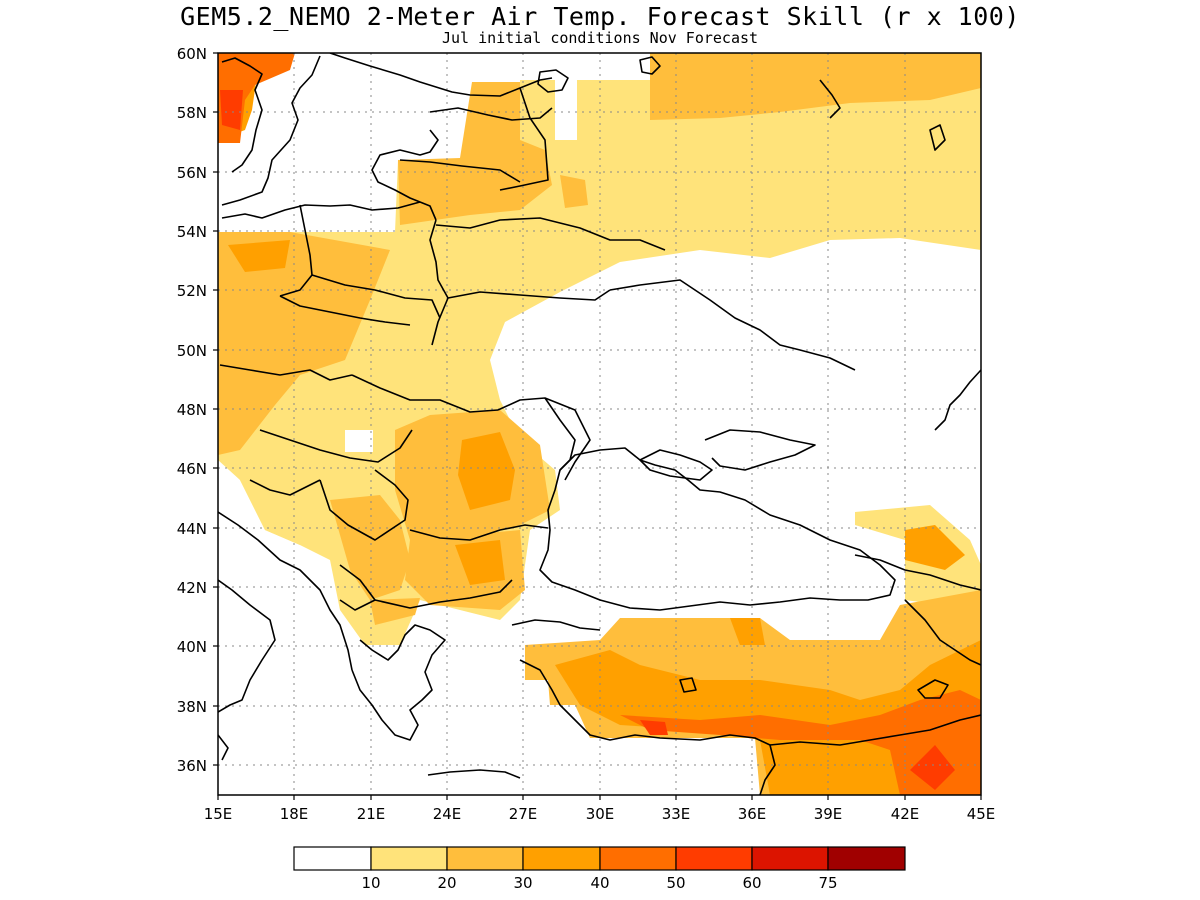 Image resolution: width=1200 pixels, height=900 pixels. What do you see at coordinates (223, 747) in the screenshot?
I see `coast-sicily` at bounding box center [223, 747].